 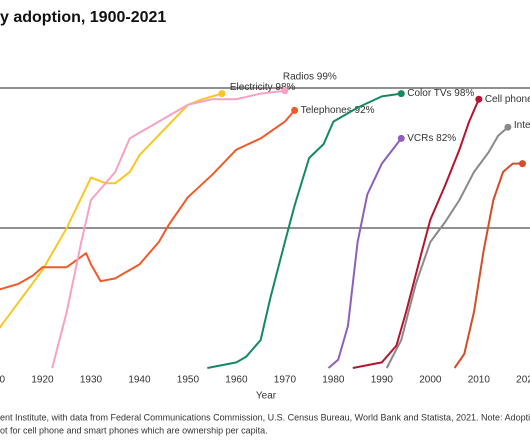 What do you see at coordinates (431, 138) in the screenshot?
I see `series-label: VCRs 82%` at bounding box center [431, 138].